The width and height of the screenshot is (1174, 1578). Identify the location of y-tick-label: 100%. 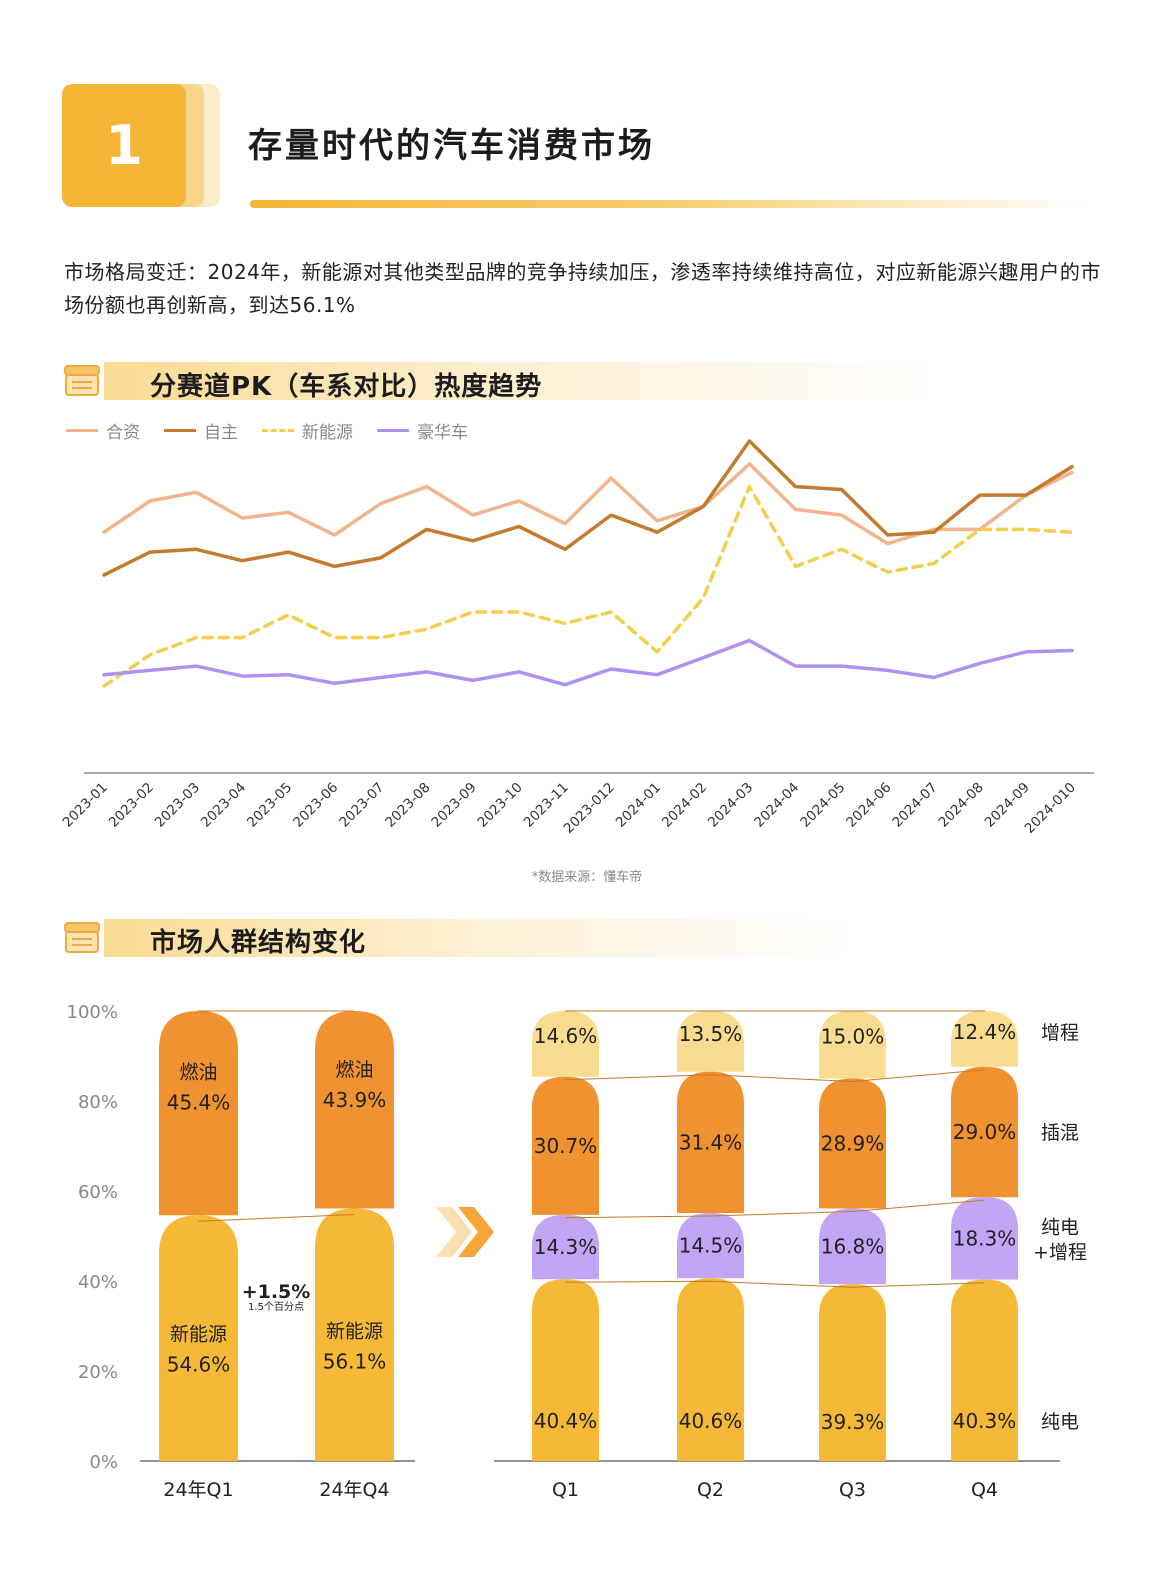
(92, 1012).